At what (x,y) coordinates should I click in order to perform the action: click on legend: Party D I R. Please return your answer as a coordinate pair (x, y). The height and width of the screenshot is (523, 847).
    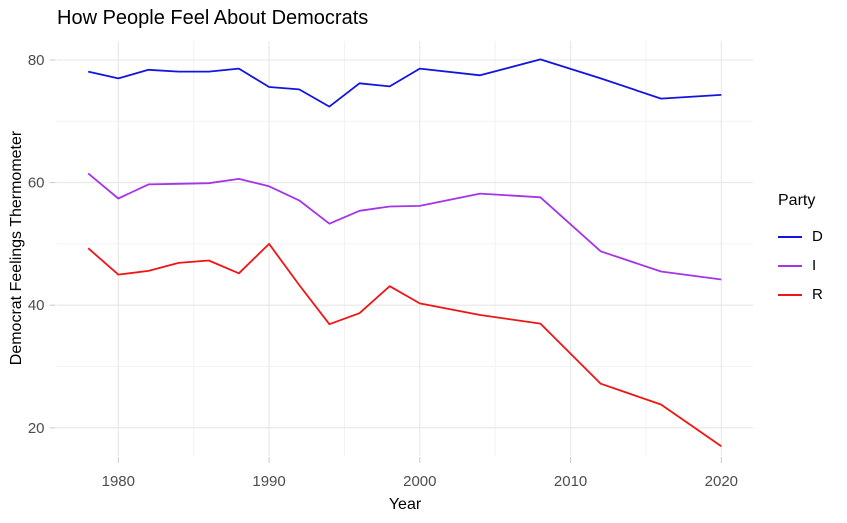
    Looking at the image, I should click on (800, 250).